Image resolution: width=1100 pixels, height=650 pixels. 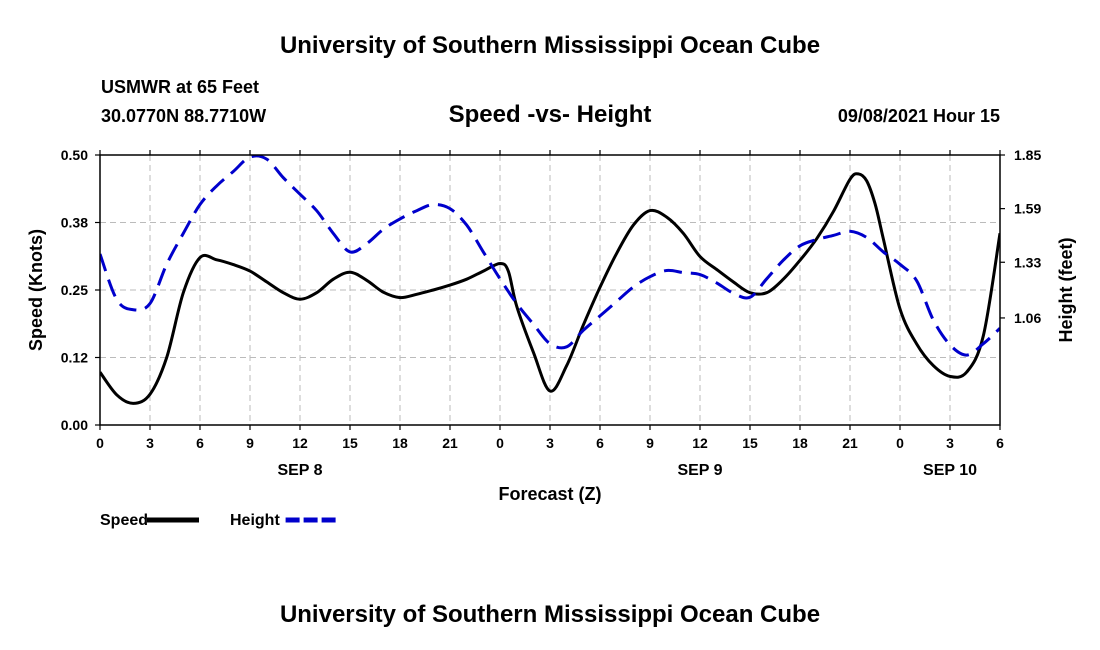 What do you see at coordinates (74, 290) in the screenshot?
I see `y-left-tick-label: 0.25` at bounding box center [74, 290].